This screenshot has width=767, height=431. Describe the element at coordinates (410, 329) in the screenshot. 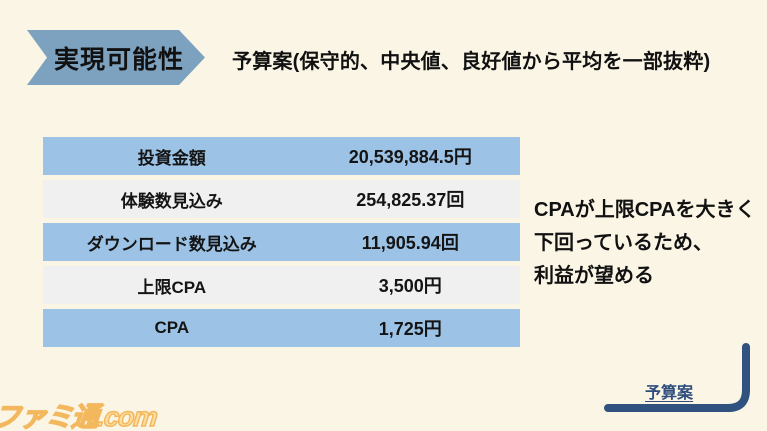

I see `row-value: 1,725円` at that location.